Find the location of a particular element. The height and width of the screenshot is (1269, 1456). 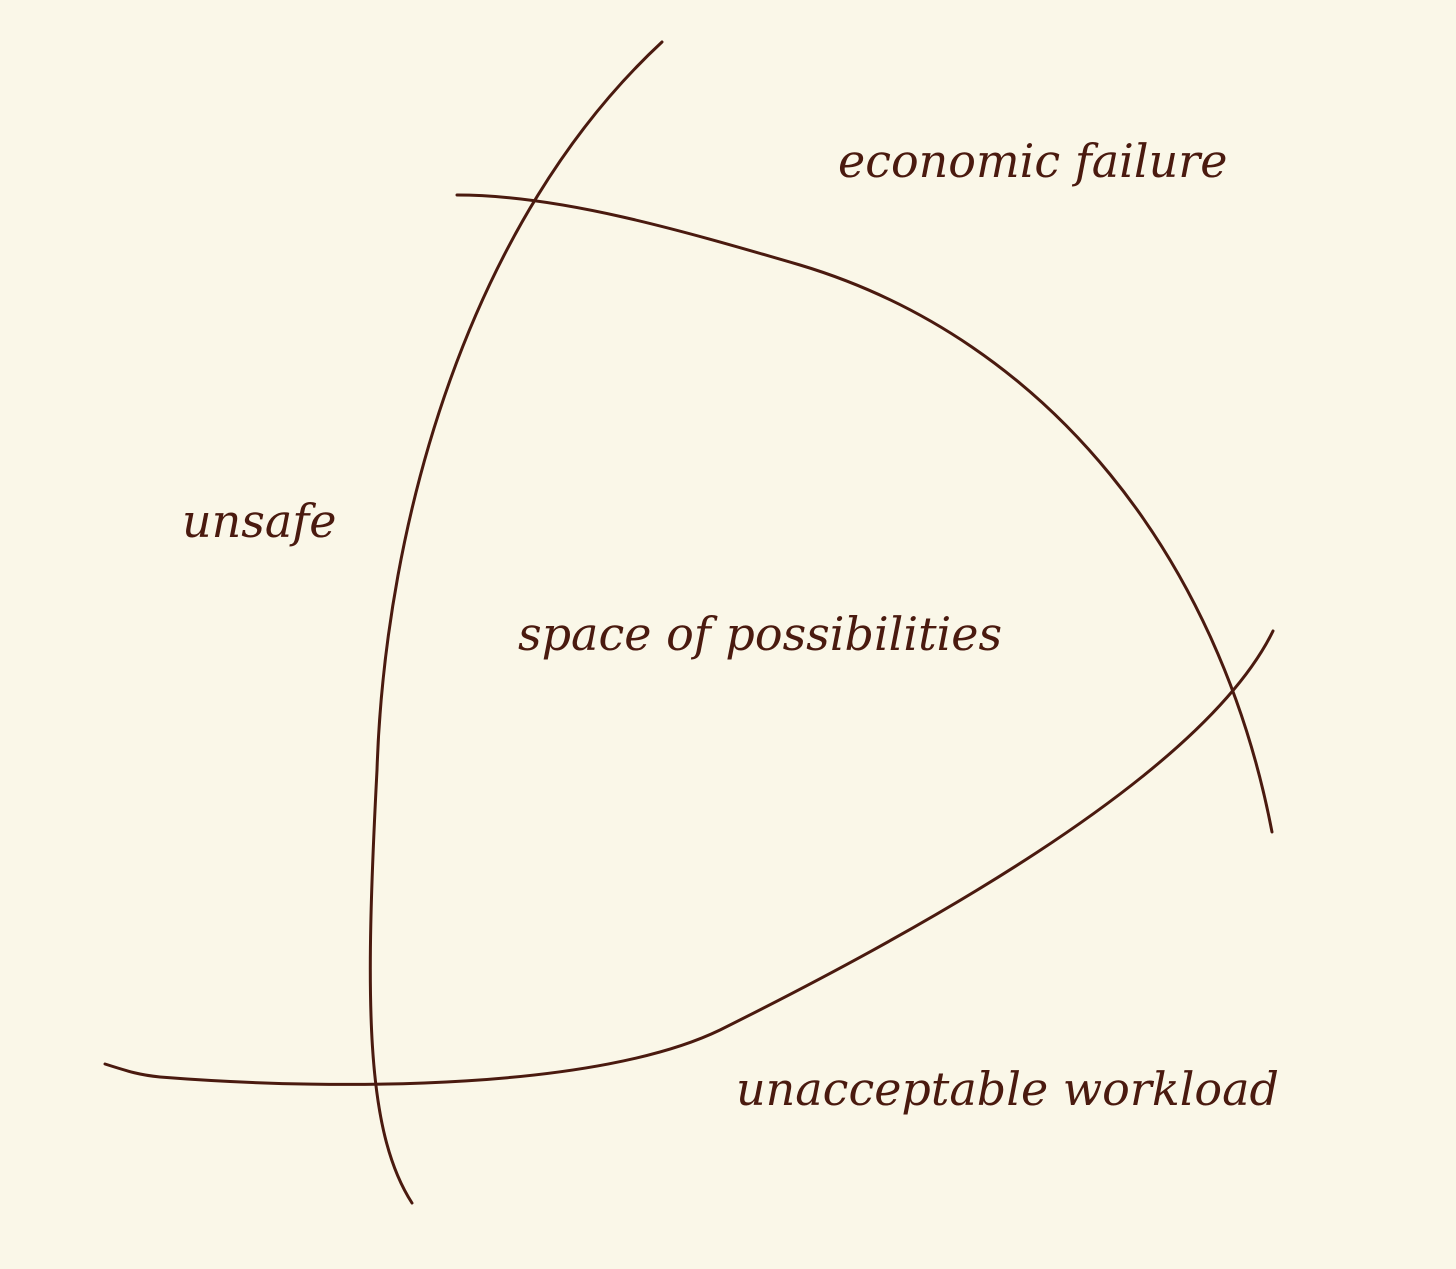

unacceptable-workload-label: unacceptable workload is located at coordinates (1007, 1089).